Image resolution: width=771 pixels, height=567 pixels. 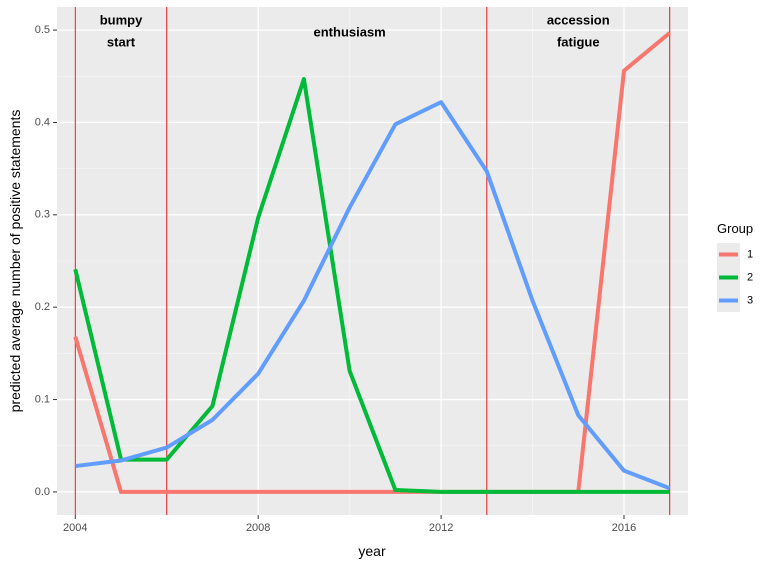 What do you see at coordinates (372, 551) in the screenshot?
I see `x-axis-title: year` at bounding box center [372, 551].